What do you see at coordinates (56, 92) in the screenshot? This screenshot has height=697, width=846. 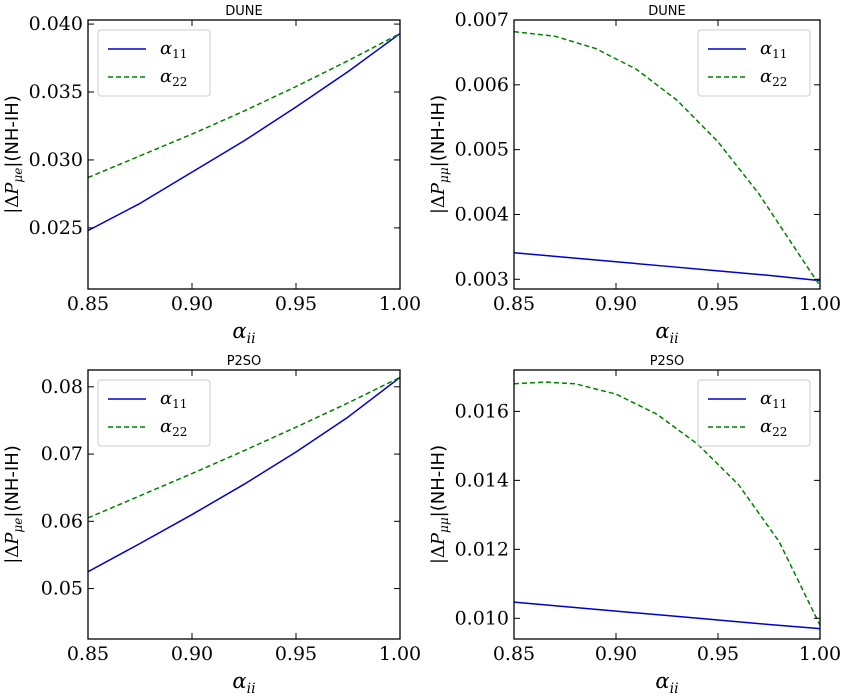 I see `y-tick-label: 0.035` at bounding box center [56, 92].